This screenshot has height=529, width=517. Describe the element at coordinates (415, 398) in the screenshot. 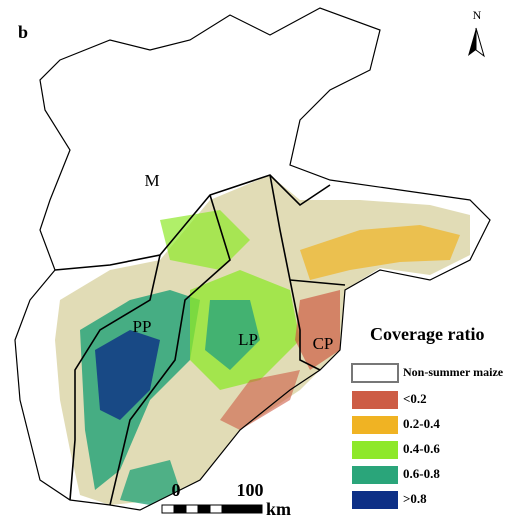

I see `legend-label: <0.2` at that location.